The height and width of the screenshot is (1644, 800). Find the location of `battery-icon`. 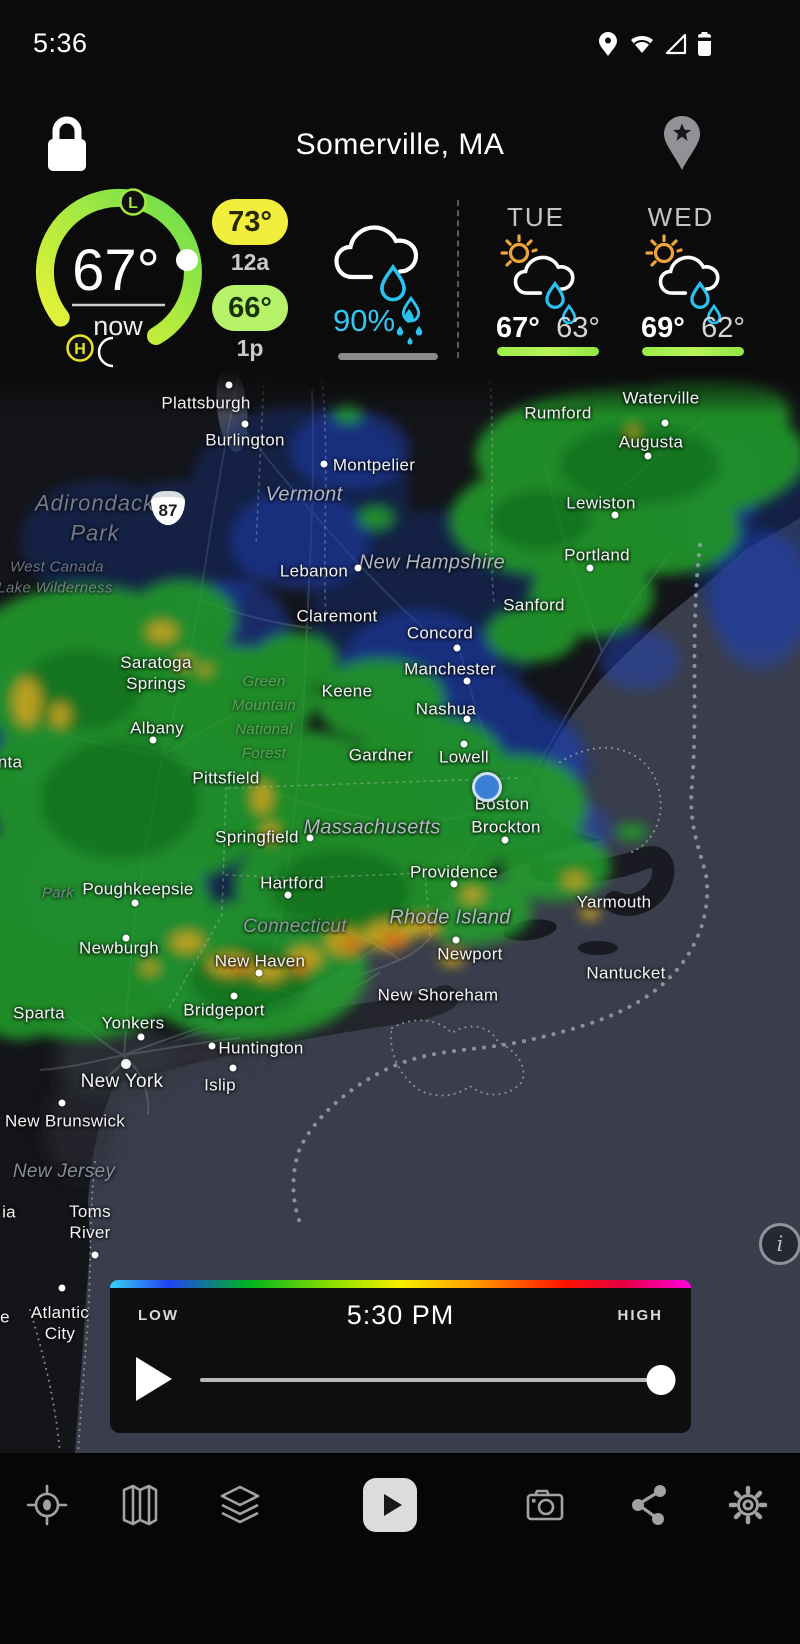

battery-icon is located at coordinates (704, 44).